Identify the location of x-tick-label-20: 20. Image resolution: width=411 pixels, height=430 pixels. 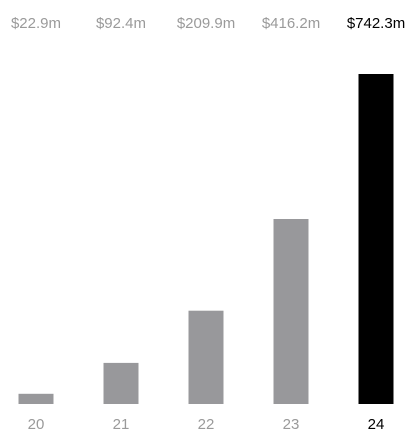
(36, 423).